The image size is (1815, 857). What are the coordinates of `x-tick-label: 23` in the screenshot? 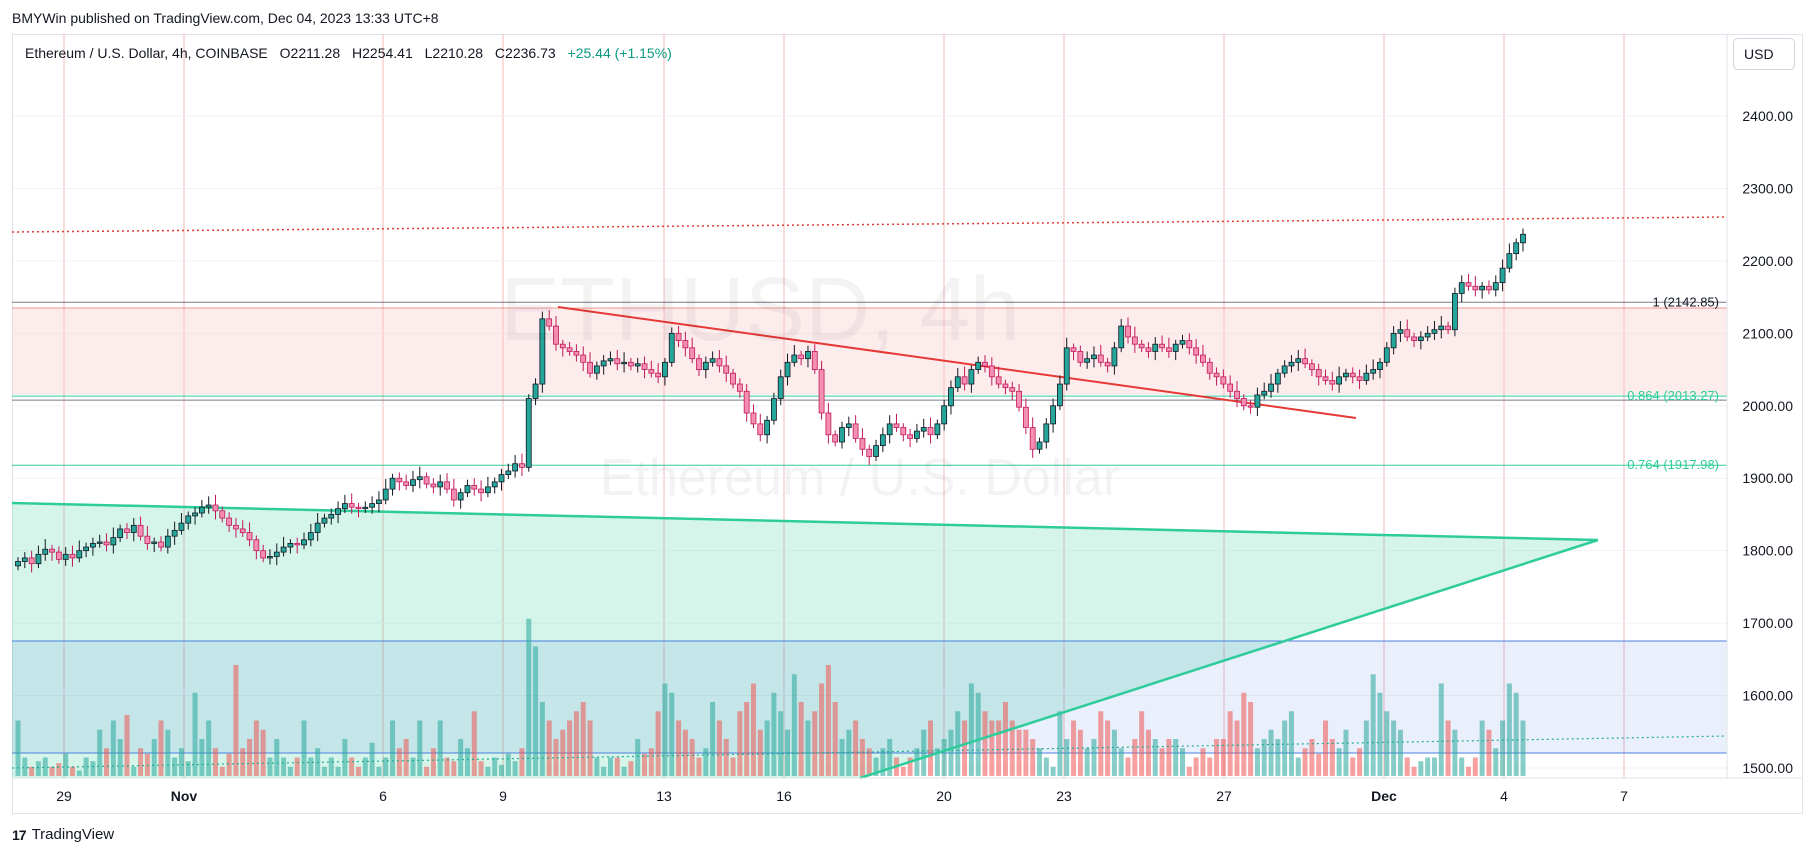 It's located at (1064, 796).